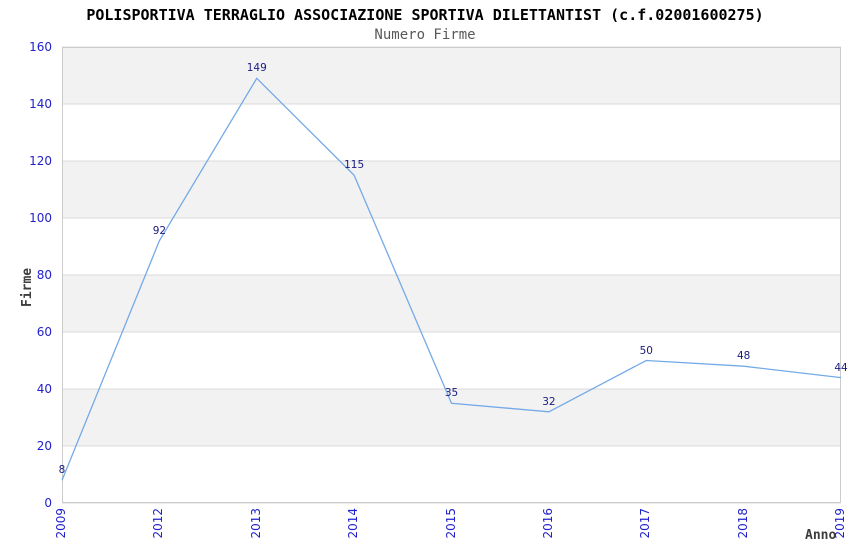 Image resolution: width=850 pixels, height=550 pixels. What do you see at coordinates (646, 350) in the screenshot?
I see `data-point-label: 50` at bounding box center [646, 350].